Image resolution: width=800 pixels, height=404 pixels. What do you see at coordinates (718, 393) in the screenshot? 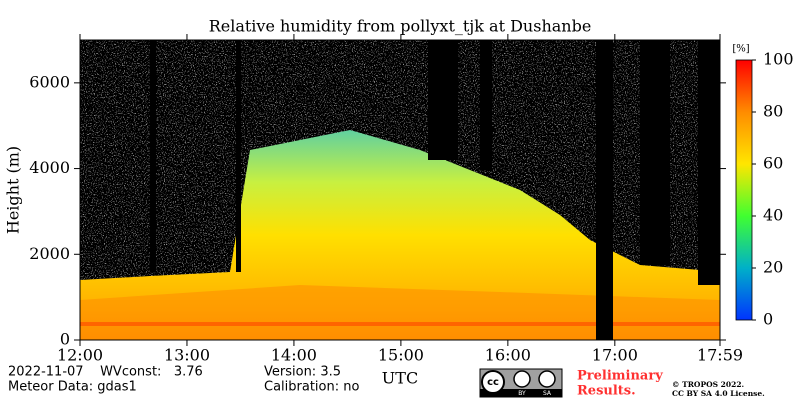
I see `copyright: CC BY SA 4.0 License.` at bounding box center [718, 393].